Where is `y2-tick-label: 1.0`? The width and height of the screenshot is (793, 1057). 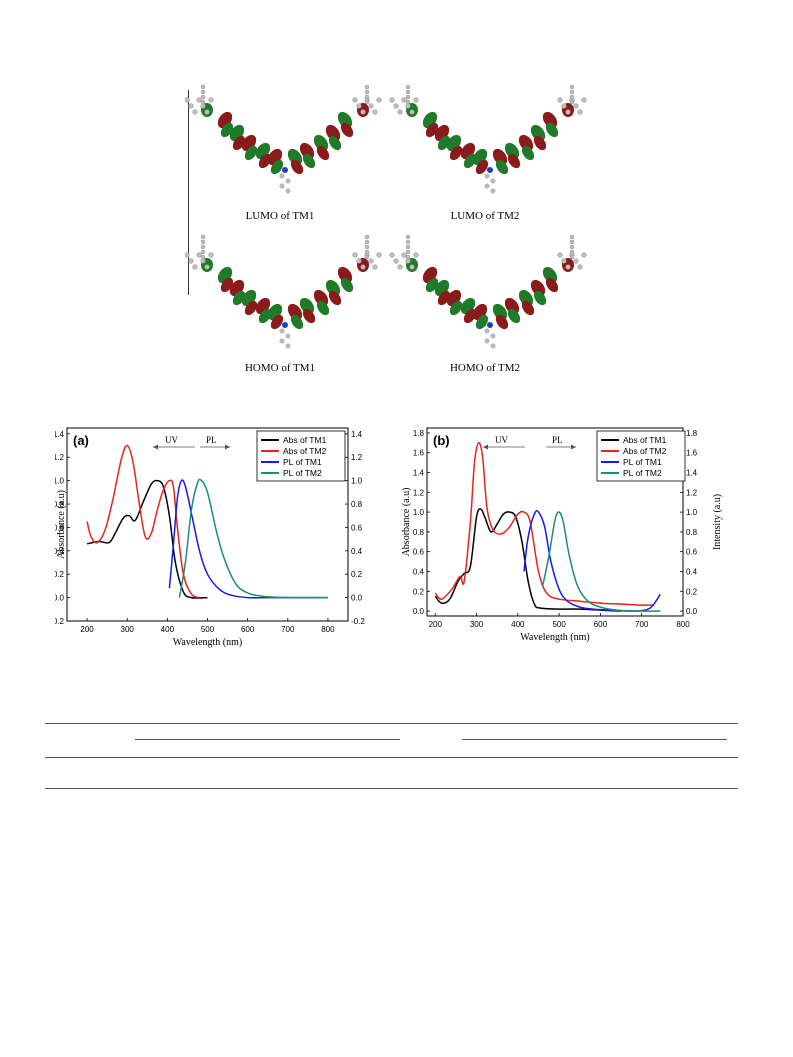 y2-tick-label: 1.0 is located at coordinates (357, 481).